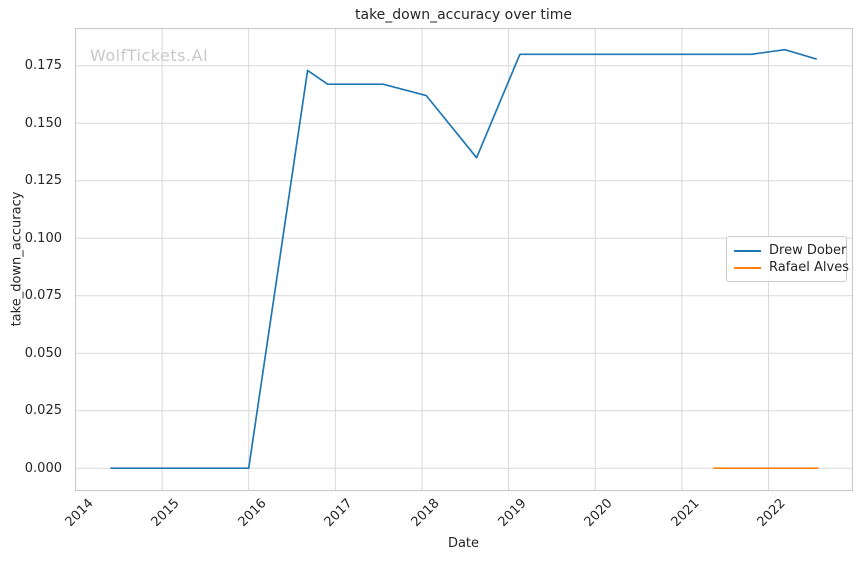 The height and width of the screenshot is (561, 860). What do you see at coordinates (43, 123) in the screenshot?
I see `y-tick-label: 0.150` at bounding box center [43, 123].